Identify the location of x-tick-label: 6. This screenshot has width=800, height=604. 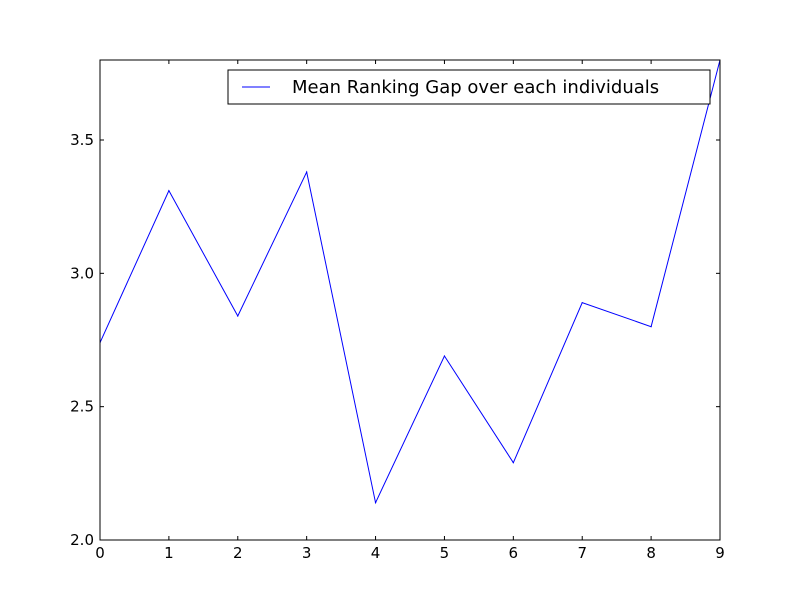
(514, 553).